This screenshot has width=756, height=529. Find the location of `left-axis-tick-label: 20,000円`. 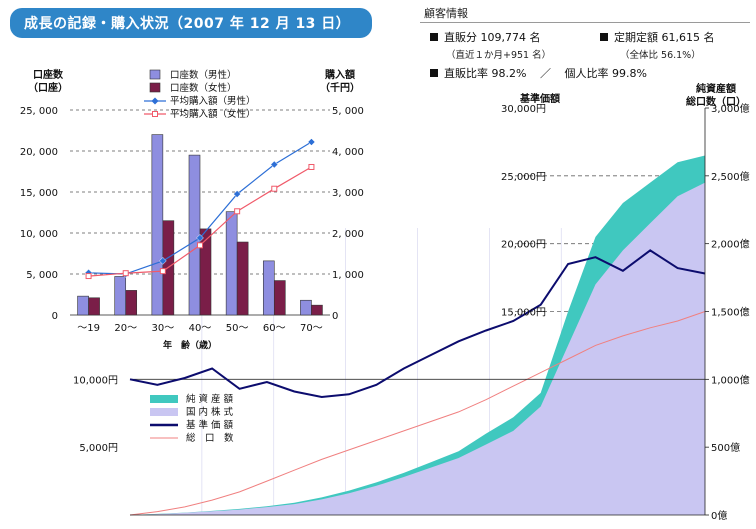

left-axis-tick-label: 20,000円 is located at coordinates (523, 245).